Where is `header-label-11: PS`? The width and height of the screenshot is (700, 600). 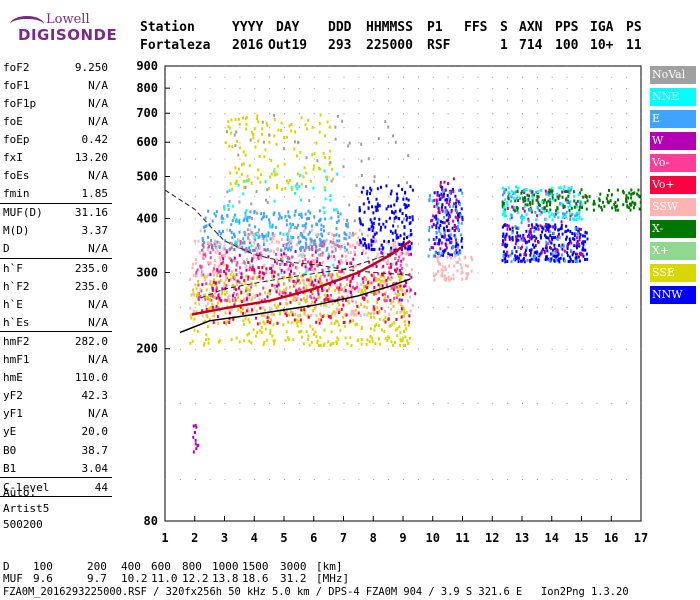 header-label-11: PS is located at coordinates (634, 27).